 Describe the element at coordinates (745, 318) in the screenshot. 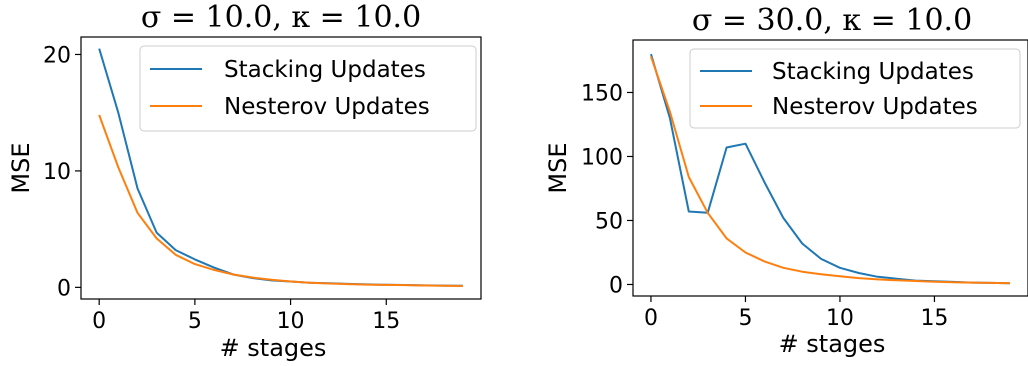

I see `chart-2-xtick-label: 5` at that location.